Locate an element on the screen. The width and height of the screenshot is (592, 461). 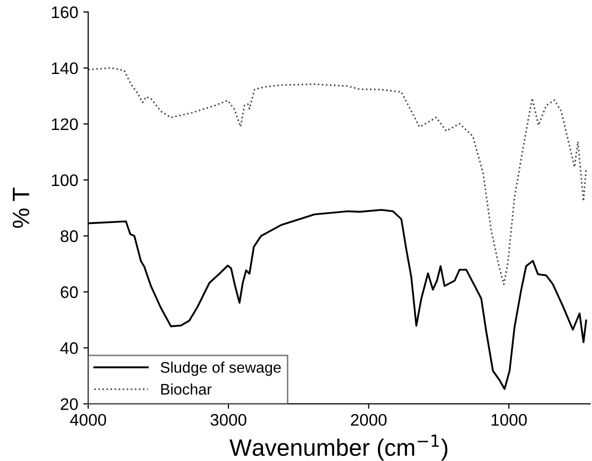
x-tick-label: 4000 is located at coordinates (88, 420).